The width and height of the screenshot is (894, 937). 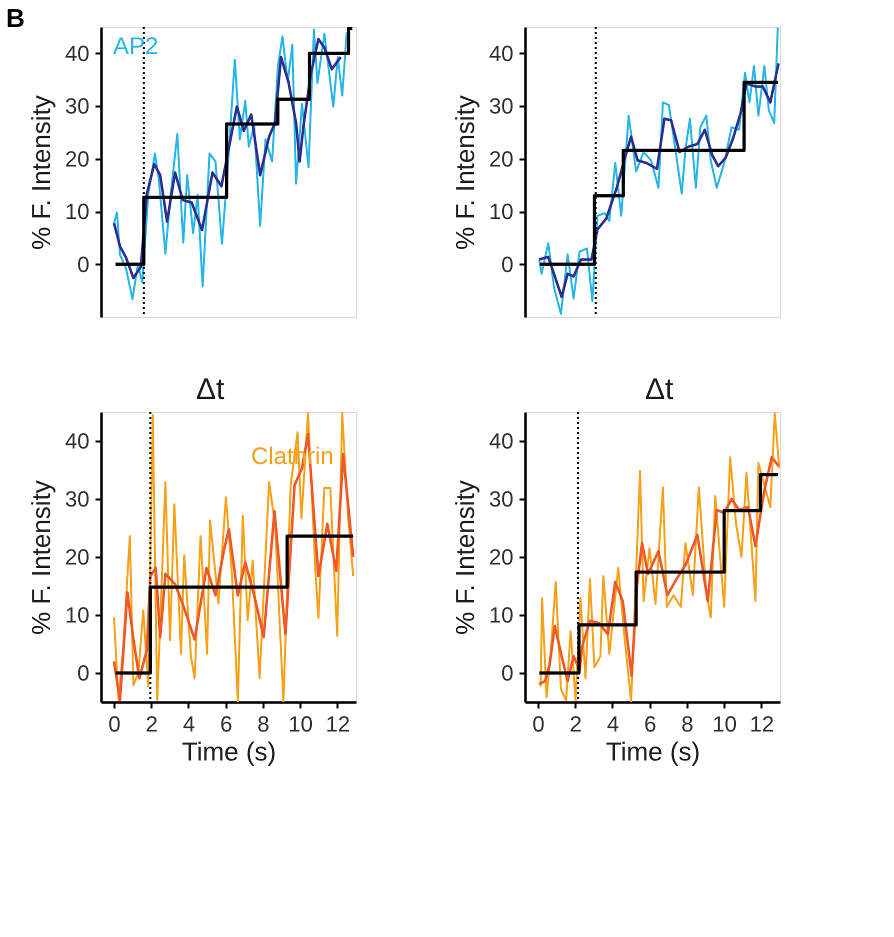 What do you see at coordinates (135, 46) in the screenshot?
I see `annotation: AP2` at bounding box center [135, 46].